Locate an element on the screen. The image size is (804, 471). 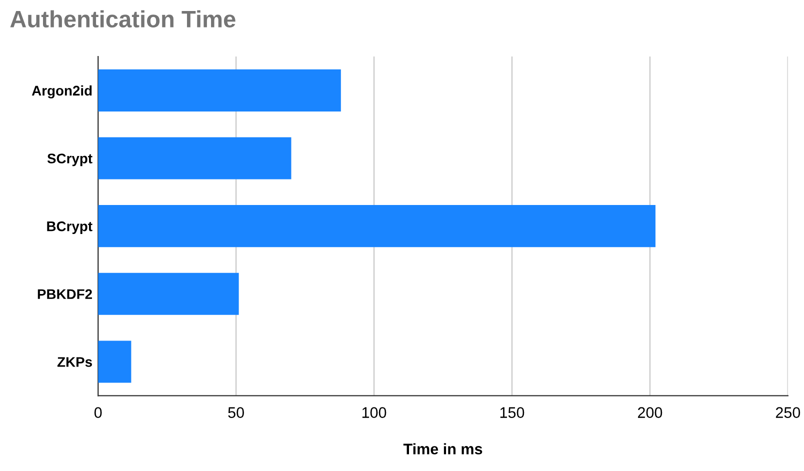
x-tick-label: 250 is located at coordinates (788, 412).